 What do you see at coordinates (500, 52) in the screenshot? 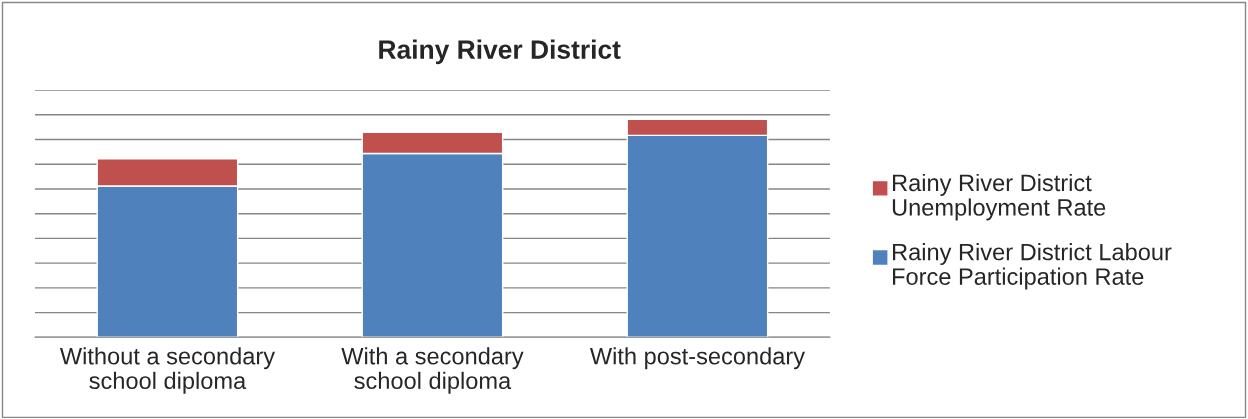
I see `chart-title: Rainy River District` at bounding box center [500, 52].